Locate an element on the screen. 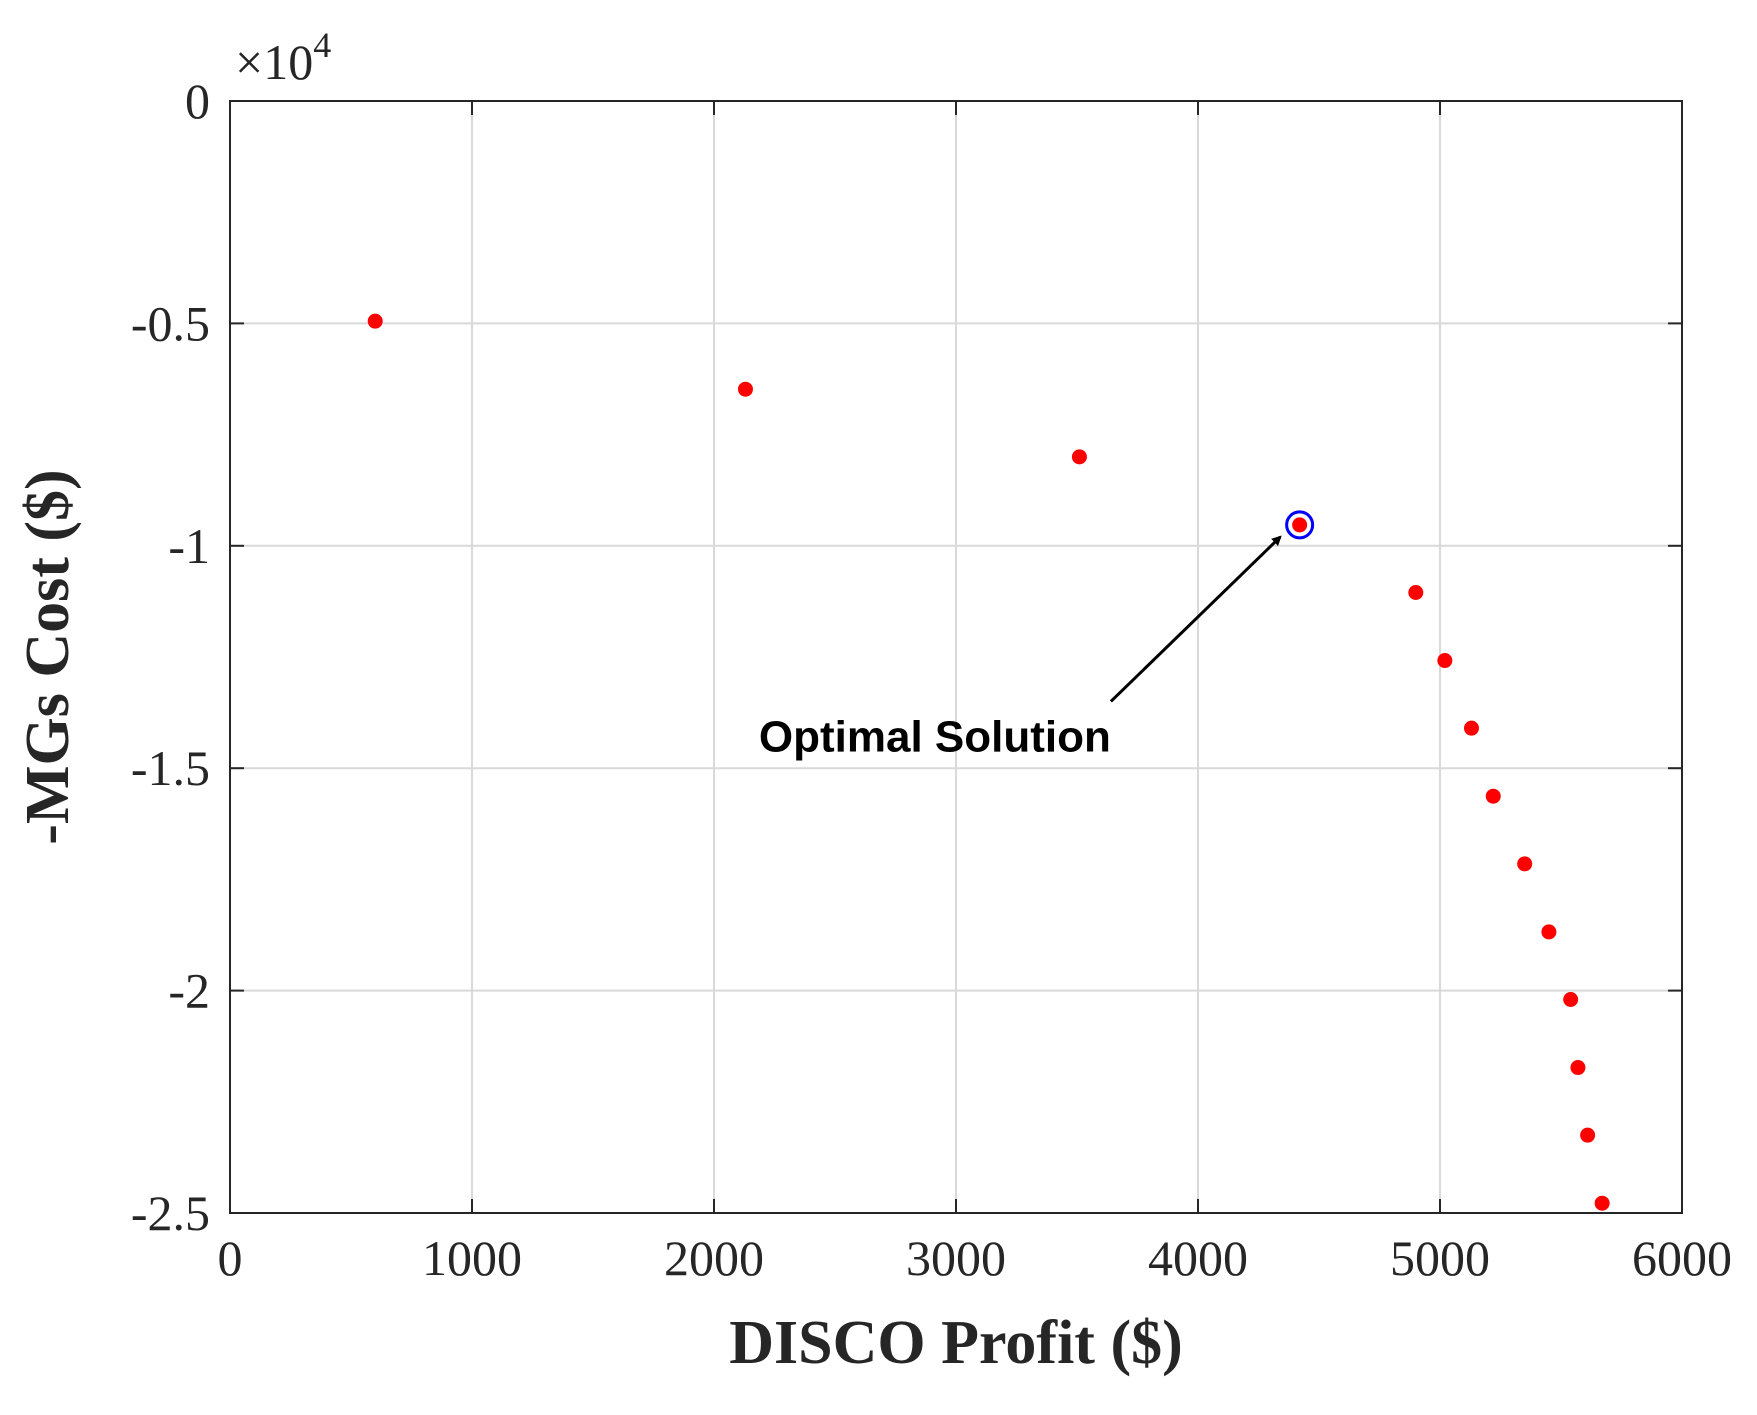  x-axis-tick-labels: 0 1000 2000 3000 4000 5000 6000 is located at coordinates (975, 1258).